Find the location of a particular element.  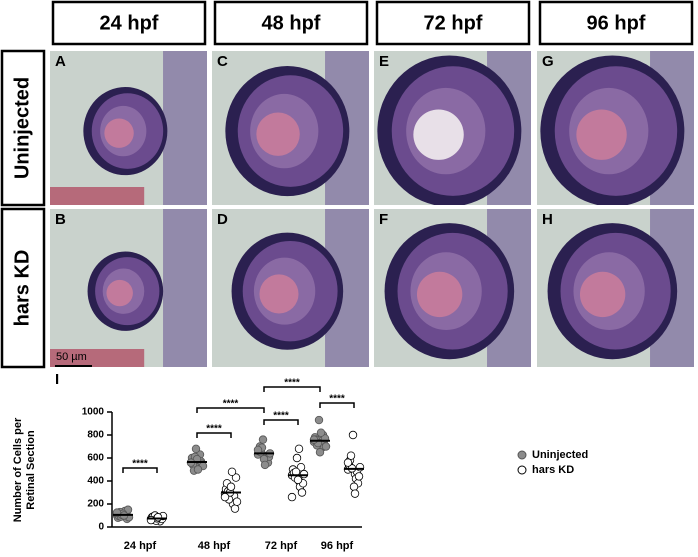

x-tick-label: 72 hpf is located at coordinates (281, 546).